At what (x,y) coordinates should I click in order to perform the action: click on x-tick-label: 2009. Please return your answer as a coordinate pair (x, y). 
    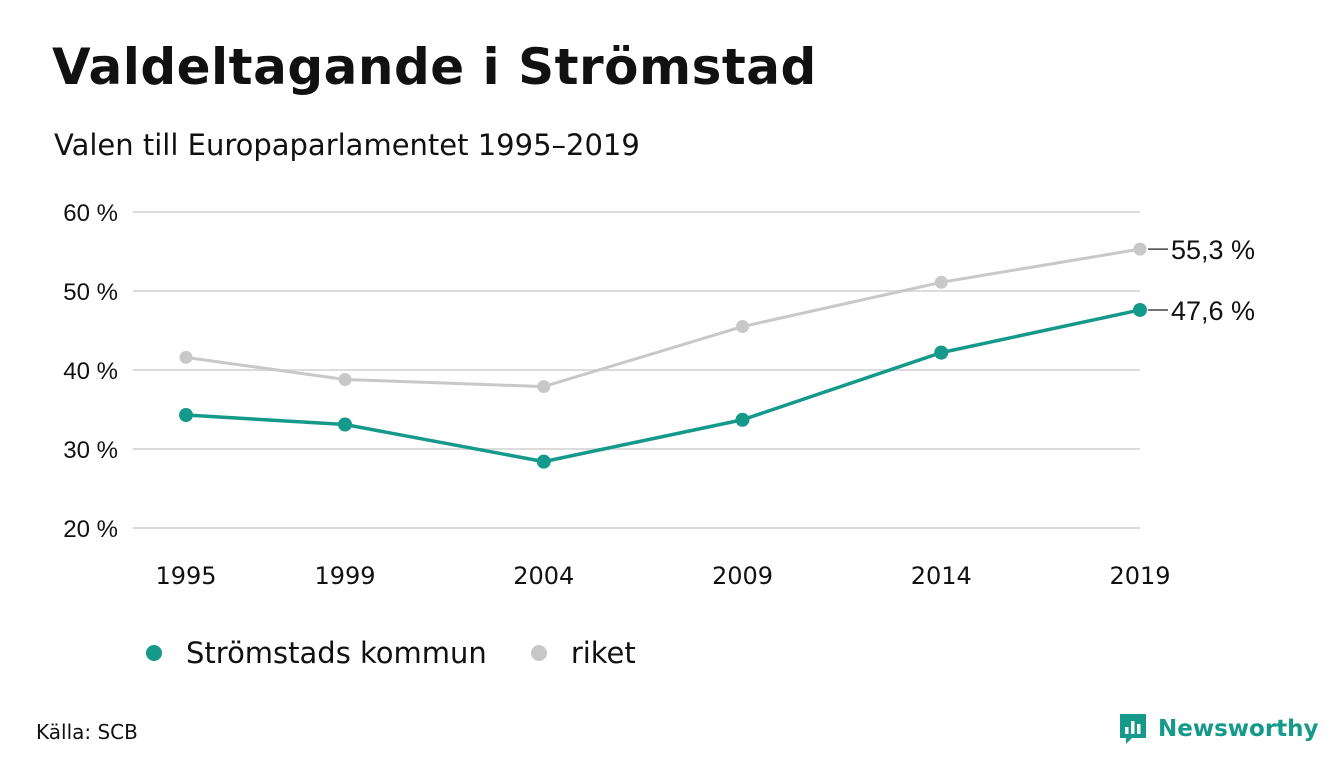
    Looking at the image, I should click on (742, 576).